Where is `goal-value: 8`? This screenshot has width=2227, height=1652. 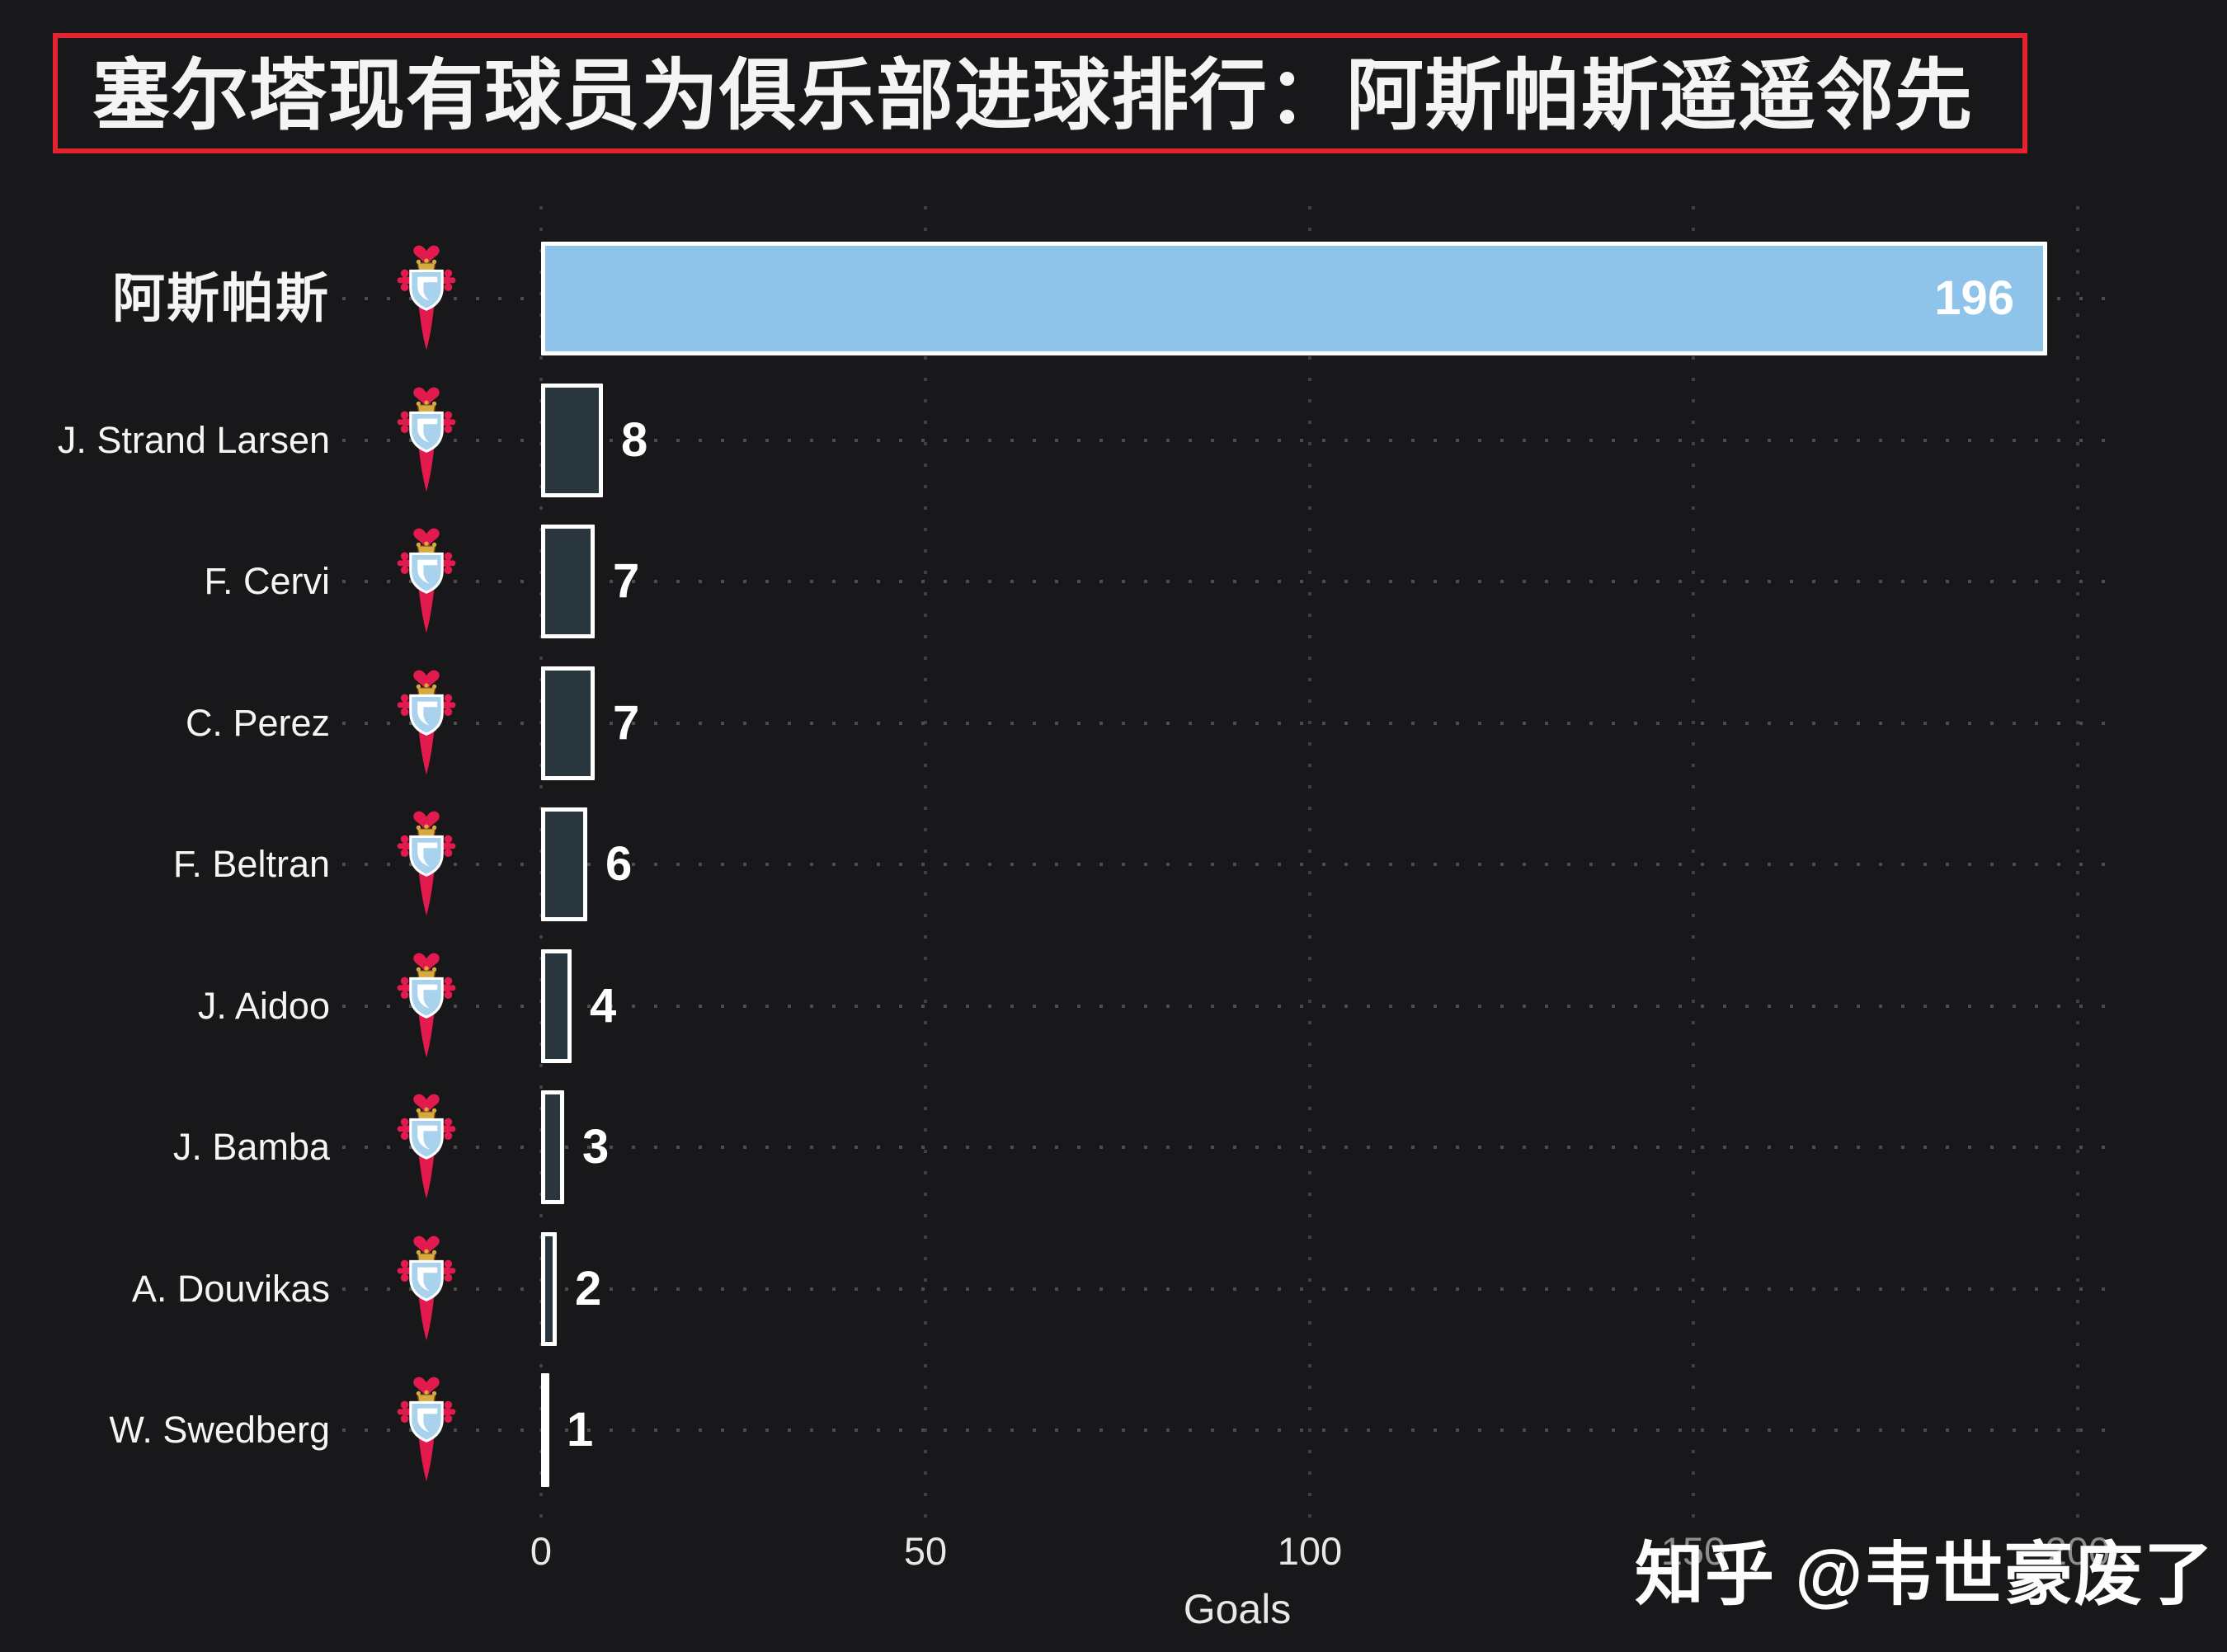
goal-value: 8 is located at coordinates (634, 440).